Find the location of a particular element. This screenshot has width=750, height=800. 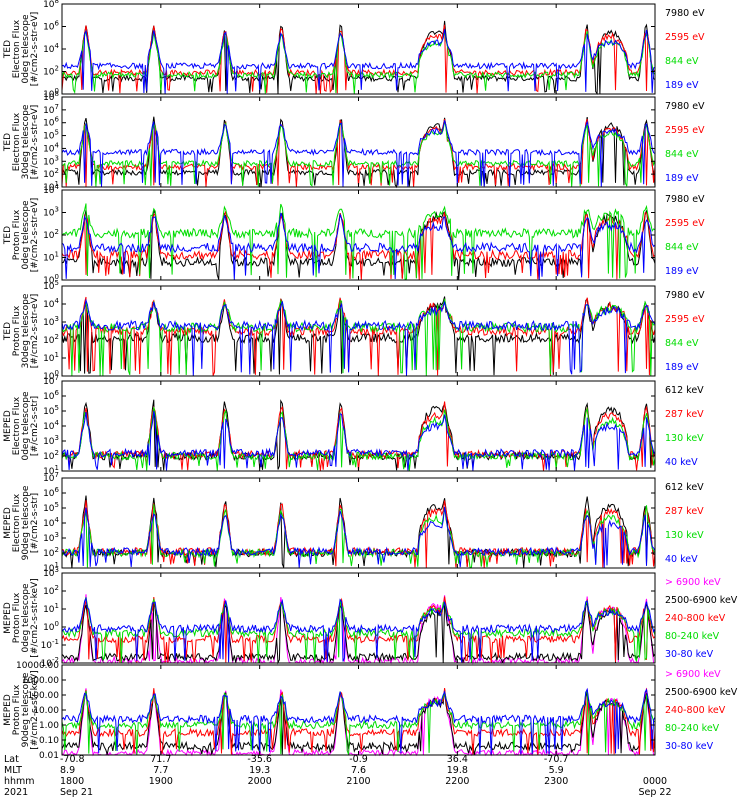

panel-frame is located at coordinates (358, 618).